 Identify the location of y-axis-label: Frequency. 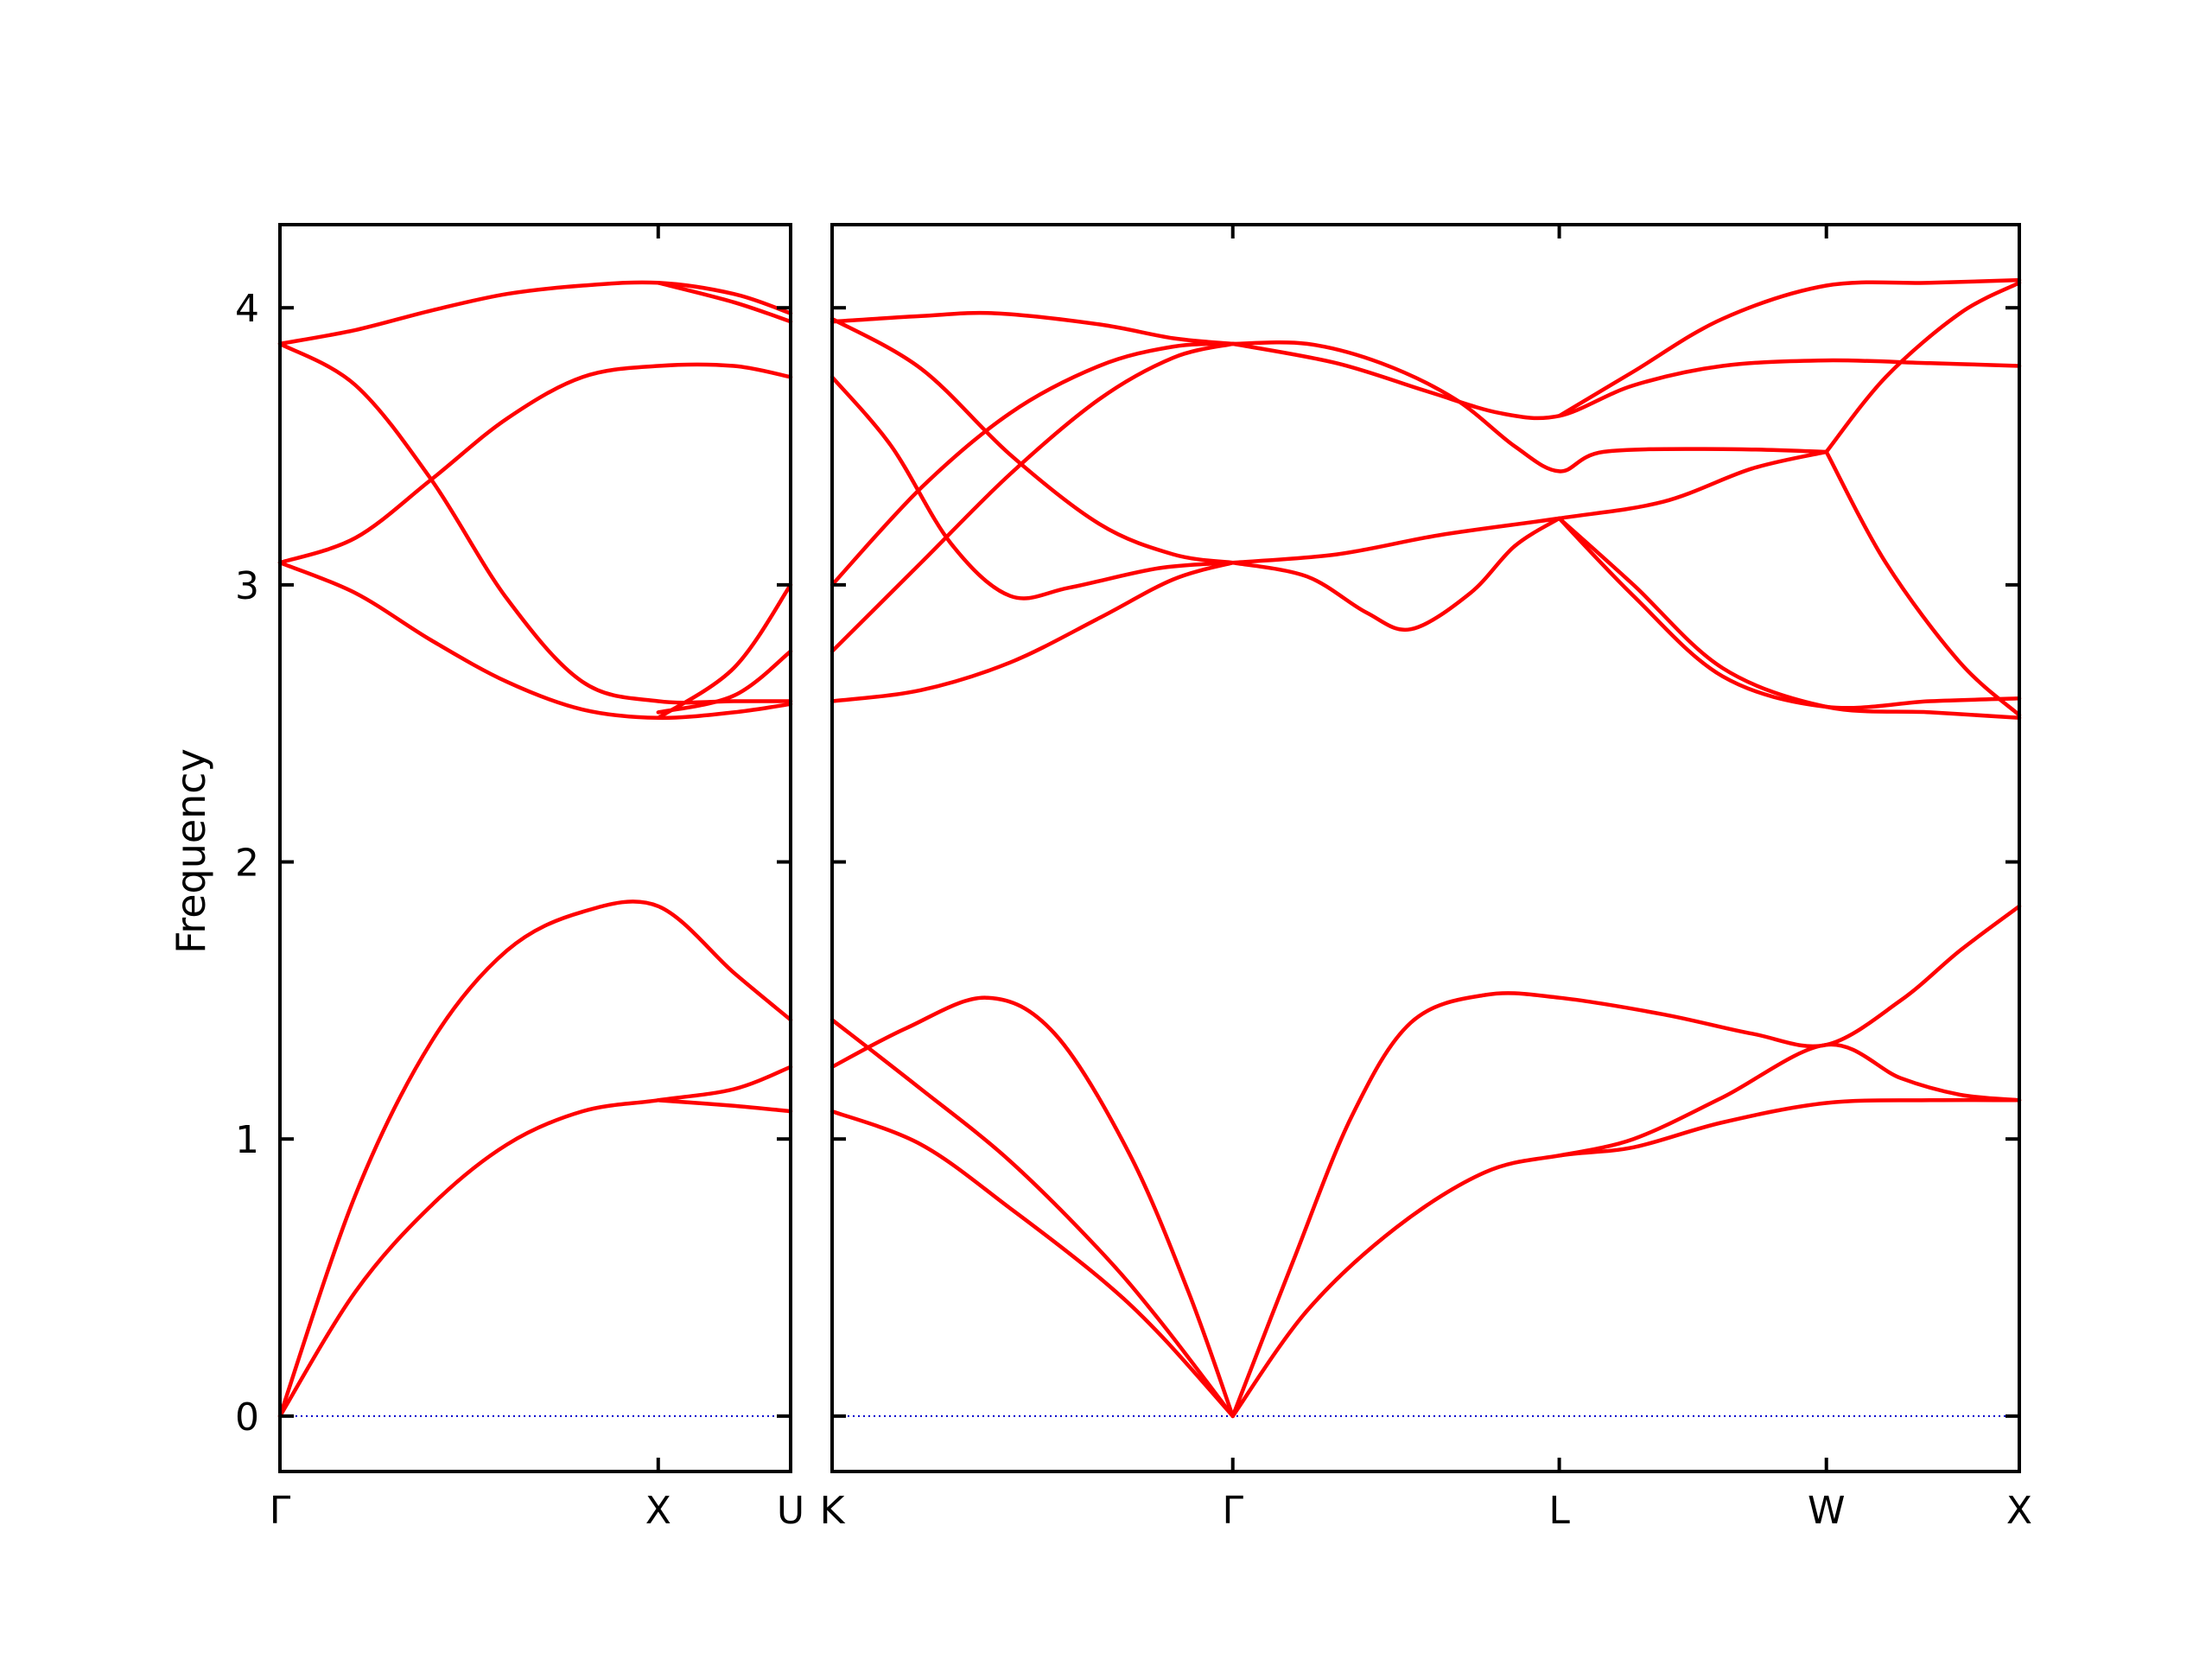
(191, 851).